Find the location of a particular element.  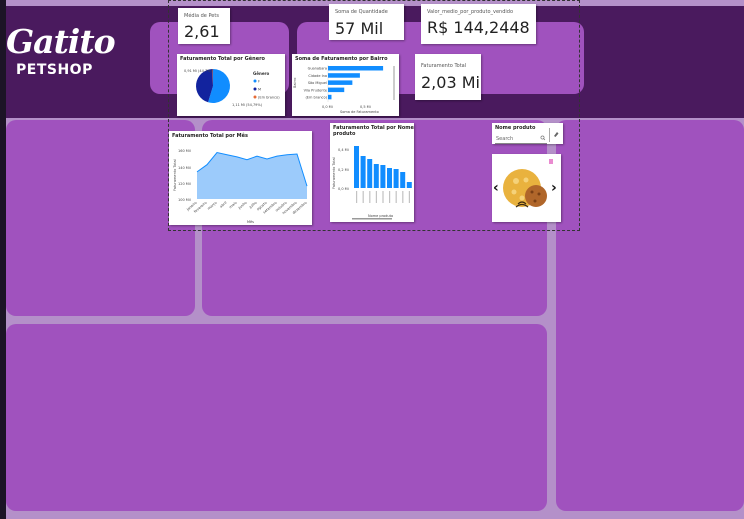

pie-label-left: 0,91 Mi (44,7%) is located at coordinates (198, 71).